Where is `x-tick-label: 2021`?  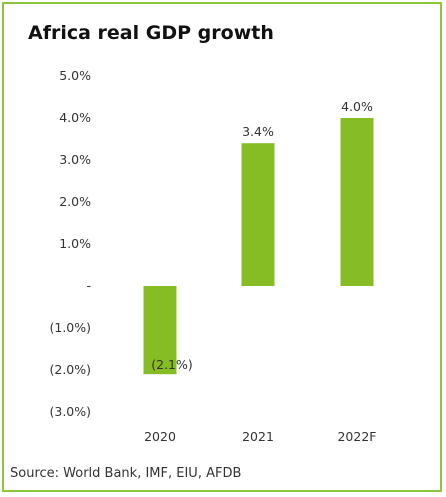
x-tick-label: 2021 is located at coordinates (258, 436).